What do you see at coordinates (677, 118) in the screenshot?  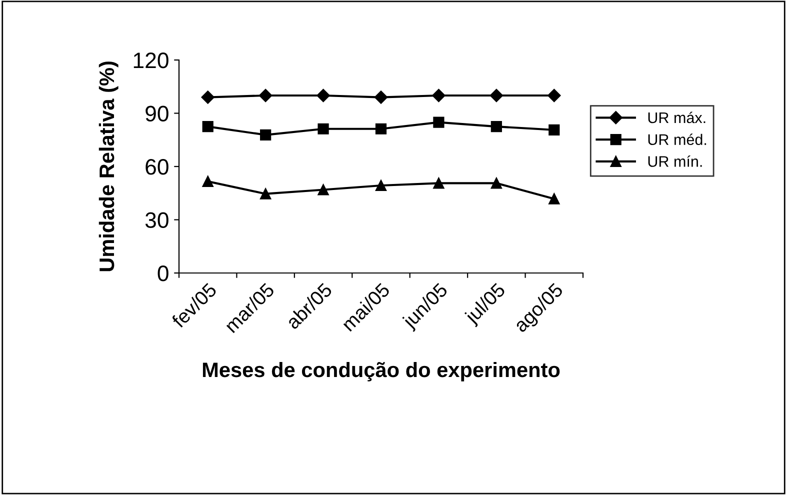 I see `legend-label: UR máx.` at bounding box center [677, 118].